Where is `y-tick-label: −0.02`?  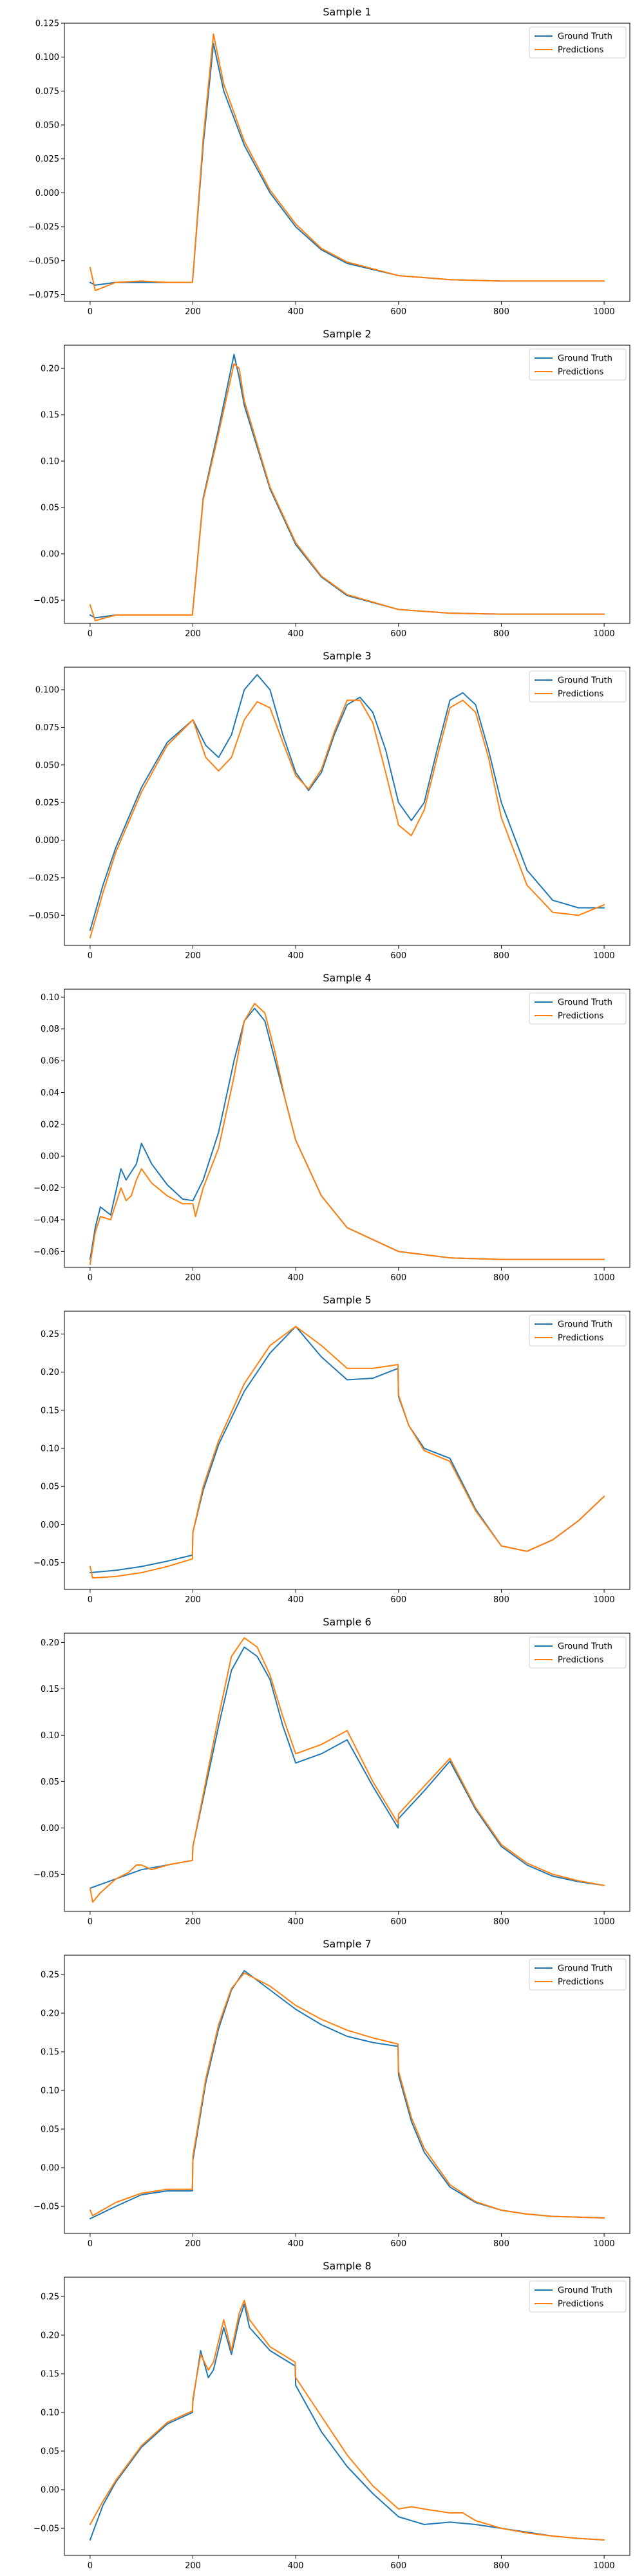 y-tick-label: −0.02 is located at coordinates (46, 1189).